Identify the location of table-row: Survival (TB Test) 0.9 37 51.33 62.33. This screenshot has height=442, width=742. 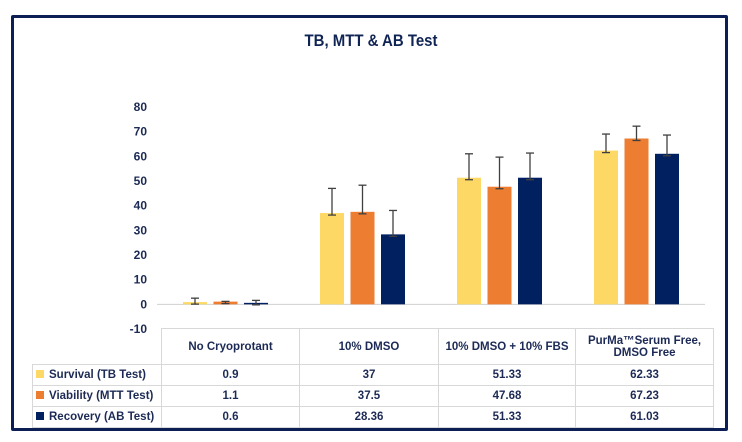
(373, 375).